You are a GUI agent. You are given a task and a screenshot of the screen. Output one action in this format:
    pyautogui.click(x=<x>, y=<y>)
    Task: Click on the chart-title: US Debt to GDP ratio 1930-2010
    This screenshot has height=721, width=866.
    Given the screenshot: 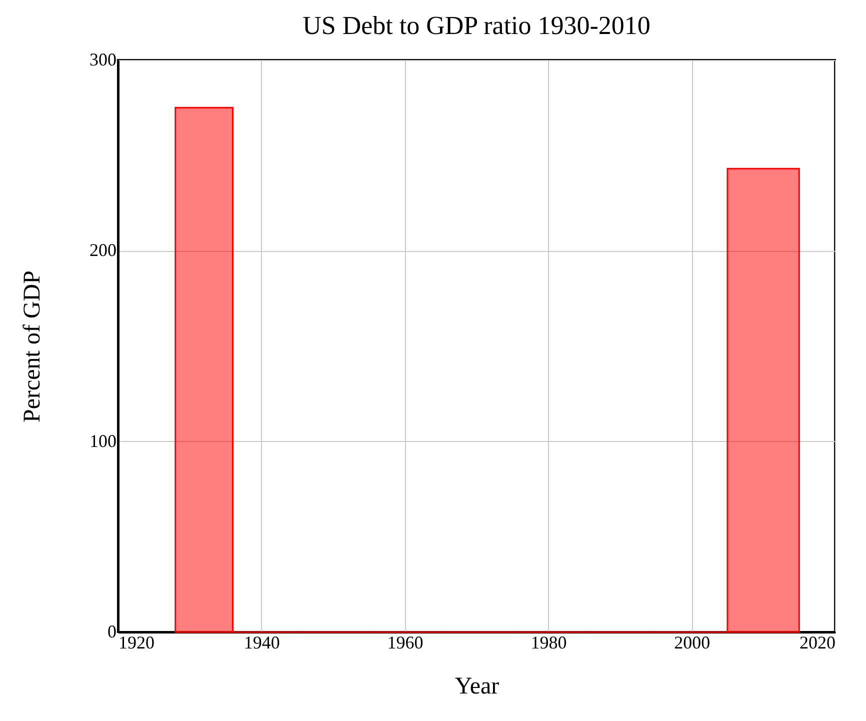 What is the action you would take?
    pyautogui.click(x=476, y=25)
    